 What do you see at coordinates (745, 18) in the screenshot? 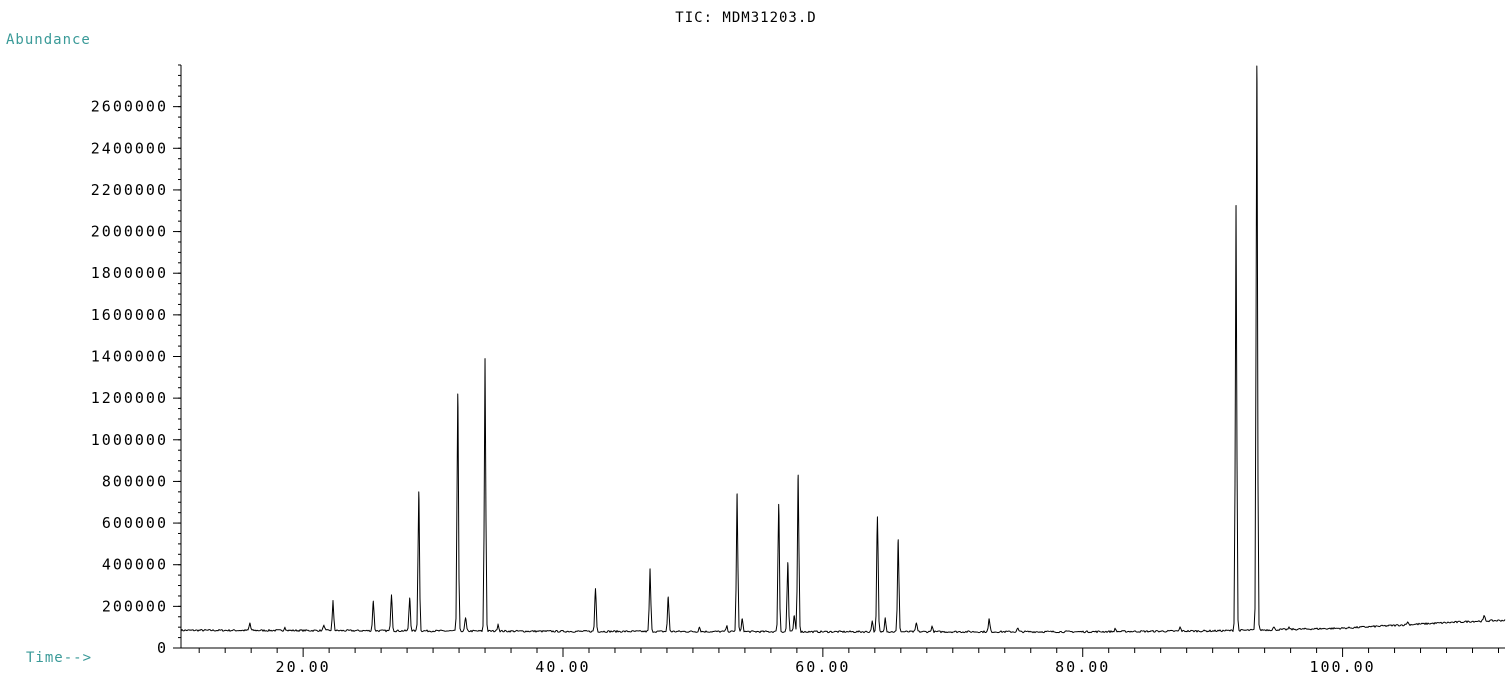
I see `chart-title: TIC: MDM31203.D` at bounding box center [745, 18].